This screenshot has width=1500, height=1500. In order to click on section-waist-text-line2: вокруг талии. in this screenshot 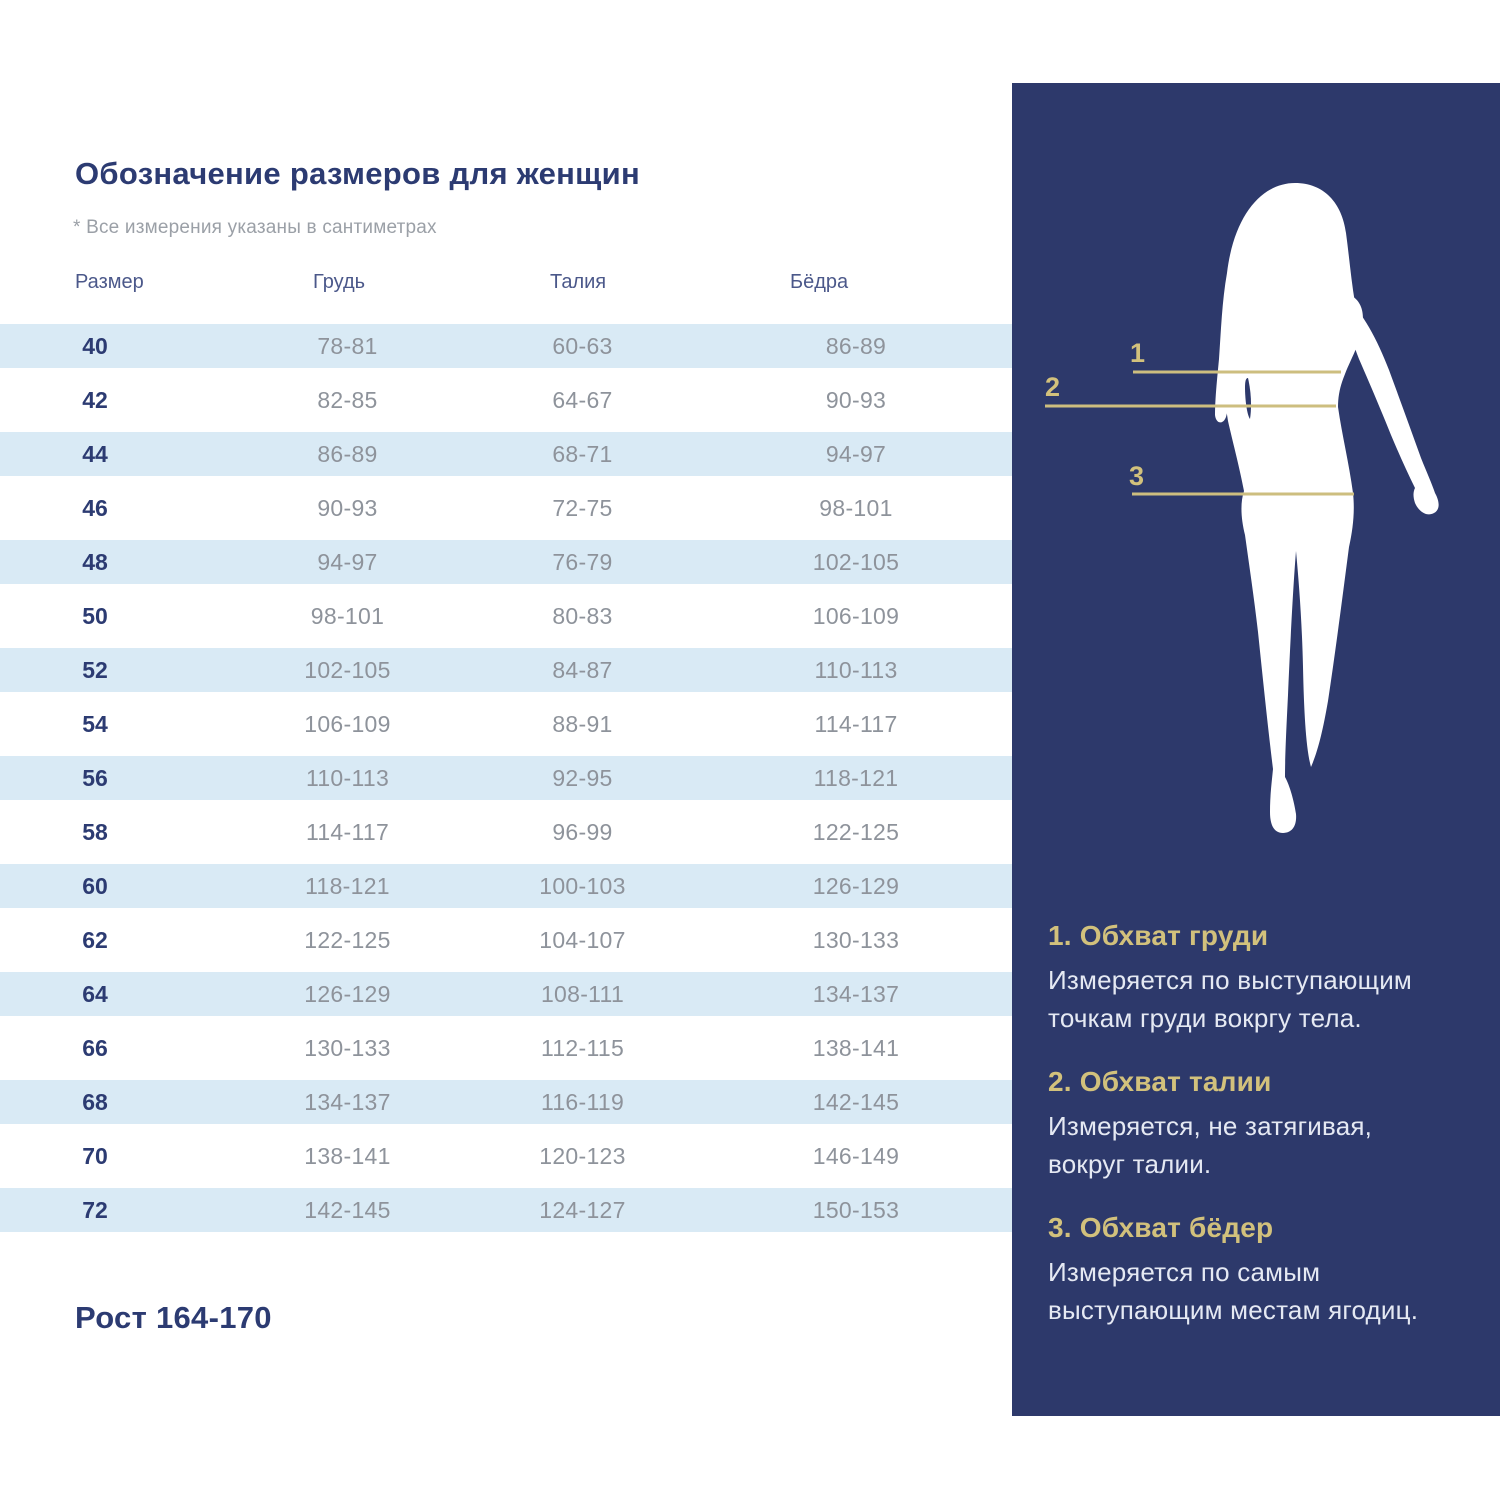, I will do `click(1130, 1164)`.